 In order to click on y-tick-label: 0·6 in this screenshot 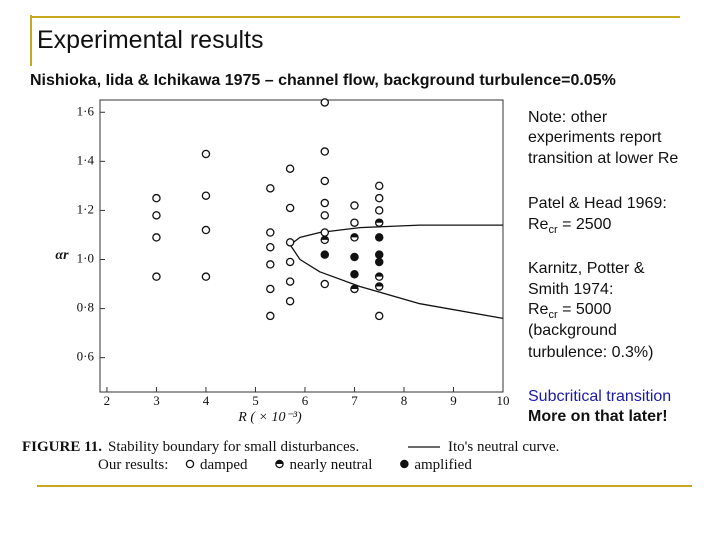, I will do `click(86, 356)`.